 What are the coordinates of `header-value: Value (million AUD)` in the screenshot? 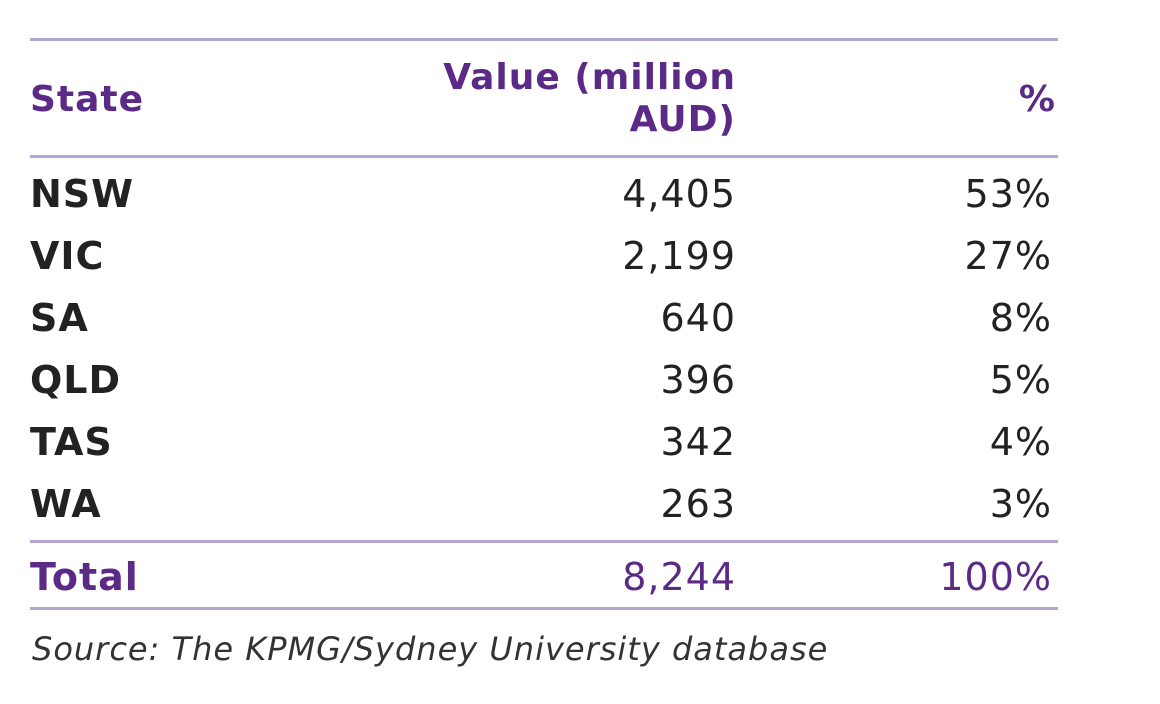 It's located at (526, 99).